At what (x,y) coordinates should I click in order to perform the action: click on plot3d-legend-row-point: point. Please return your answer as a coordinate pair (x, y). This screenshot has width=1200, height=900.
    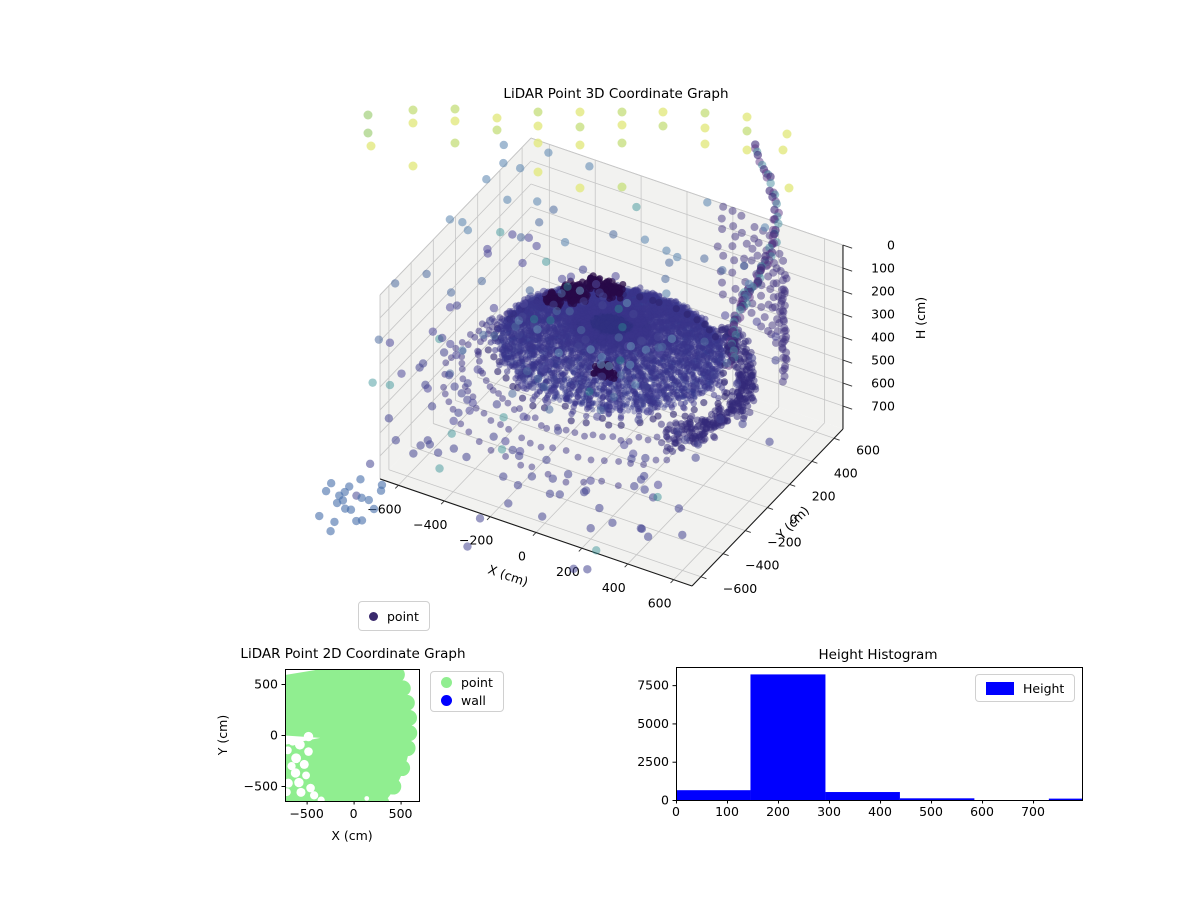
    Looking at the image, I should click on (394, 616).